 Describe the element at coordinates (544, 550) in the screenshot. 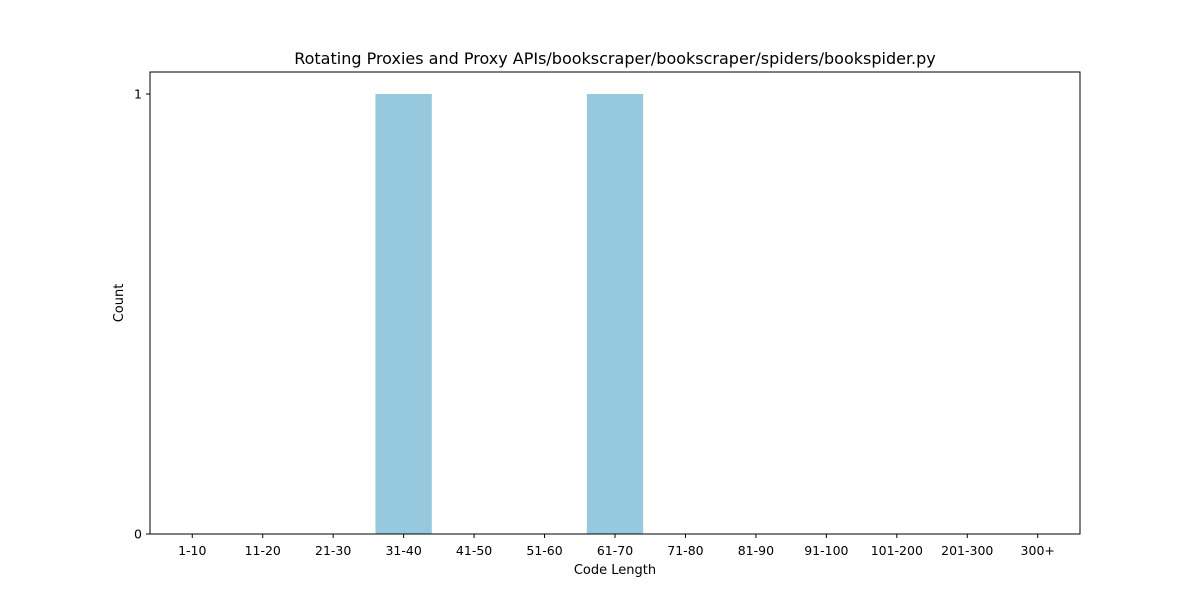

I see `x-tick-label: 51-60` at that location.